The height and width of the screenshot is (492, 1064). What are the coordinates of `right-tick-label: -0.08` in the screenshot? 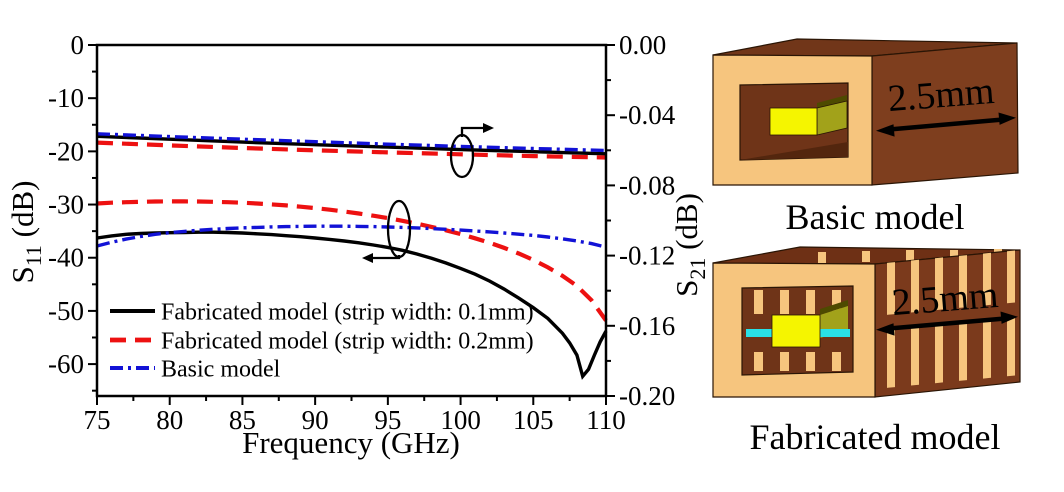 It's located at (647, 185).